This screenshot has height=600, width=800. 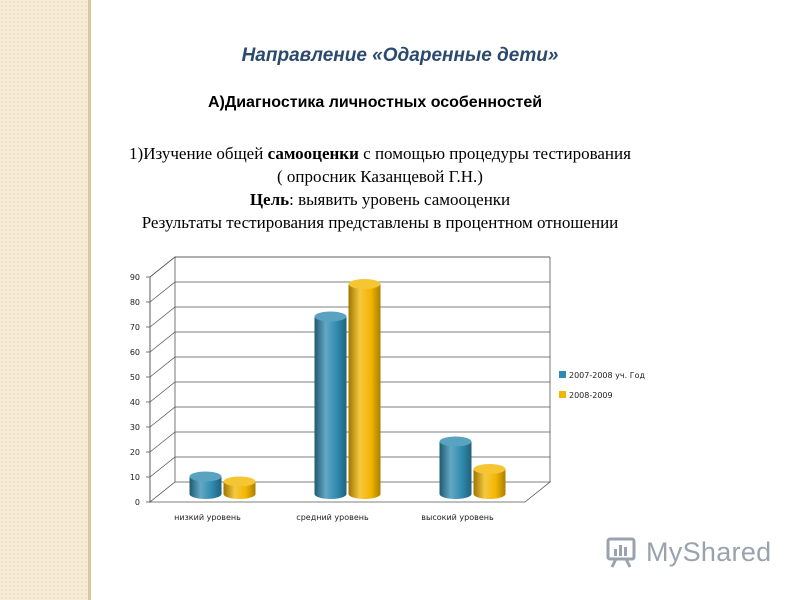 What do you see at coordinates (135, 352) in the screenshot?
I see `y-tick-label: 60` at bounding box center [135, 352].